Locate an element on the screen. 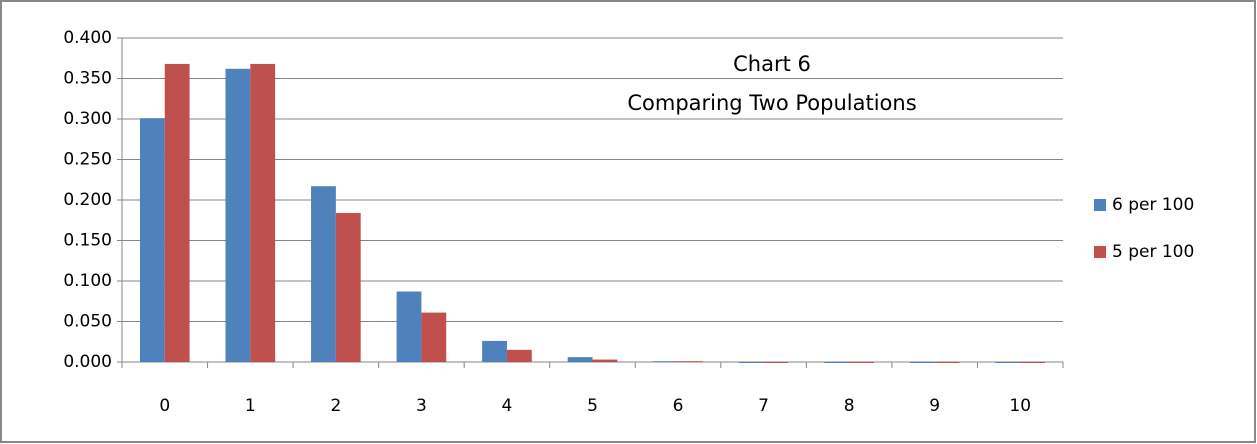 The image size is (1257, 444). x-tick-label: 7 is located at coordinates (763, 406).